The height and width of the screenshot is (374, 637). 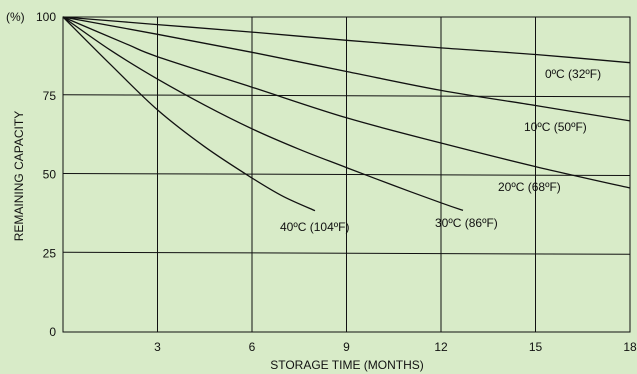 I want to click on x-tick-label-9: 9, so click(x=346, y=347).